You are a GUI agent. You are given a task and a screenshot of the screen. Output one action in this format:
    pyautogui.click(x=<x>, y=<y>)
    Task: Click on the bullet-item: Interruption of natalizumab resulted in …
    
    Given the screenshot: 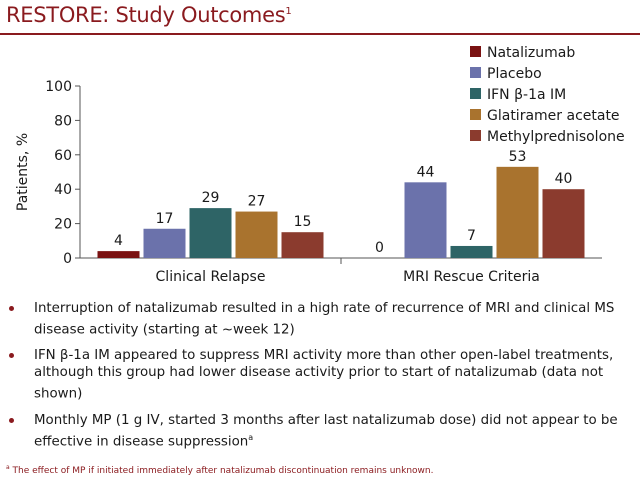 What is the action you would take?
    pyautogui.click(x=321, y=319)
    